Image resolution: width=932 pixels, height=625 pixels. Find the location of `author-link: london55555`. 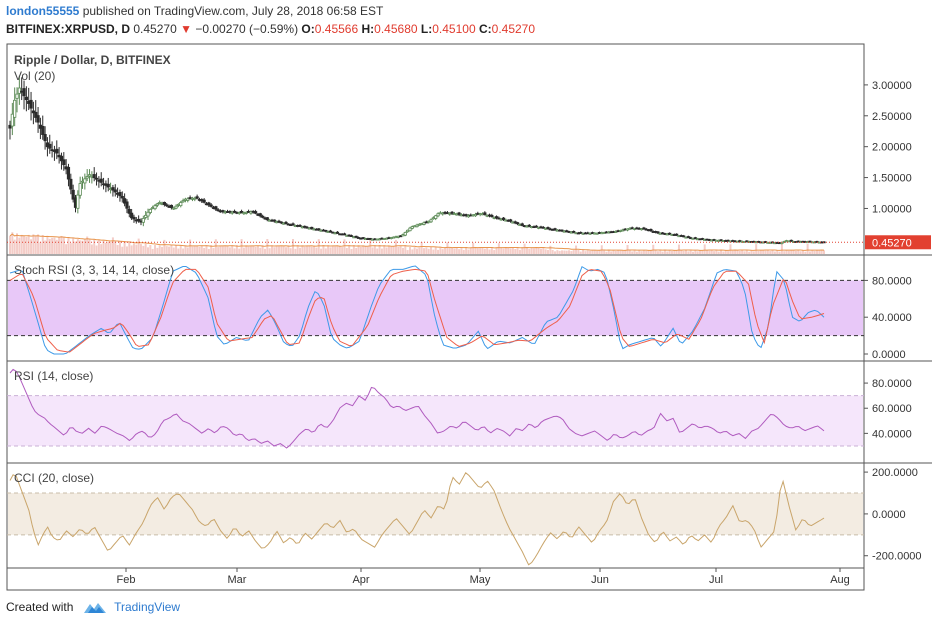

author-link: london55555 is located at coordinates (43, 11).